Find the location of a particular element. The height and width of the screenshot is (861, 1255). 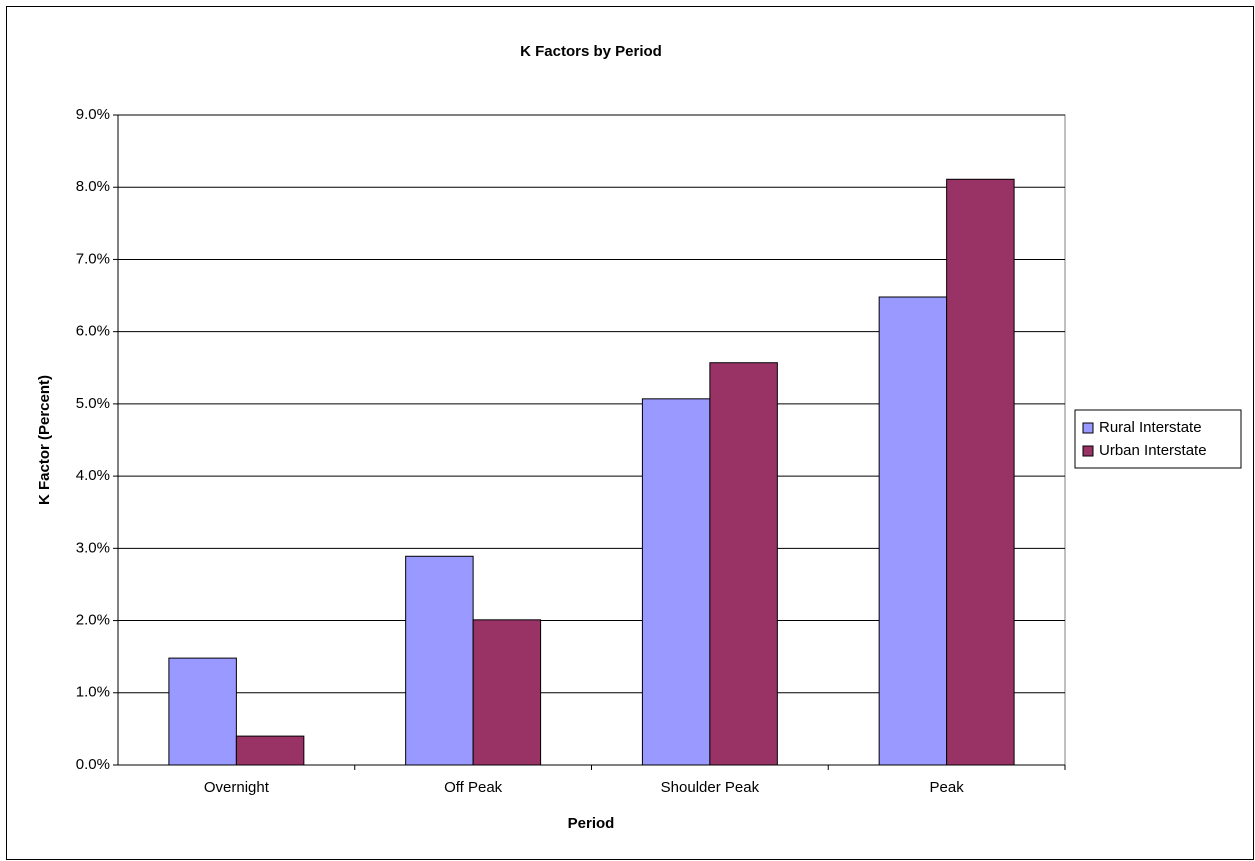

legend-label: Rural Interstate is located at coordinates (1150, 427).